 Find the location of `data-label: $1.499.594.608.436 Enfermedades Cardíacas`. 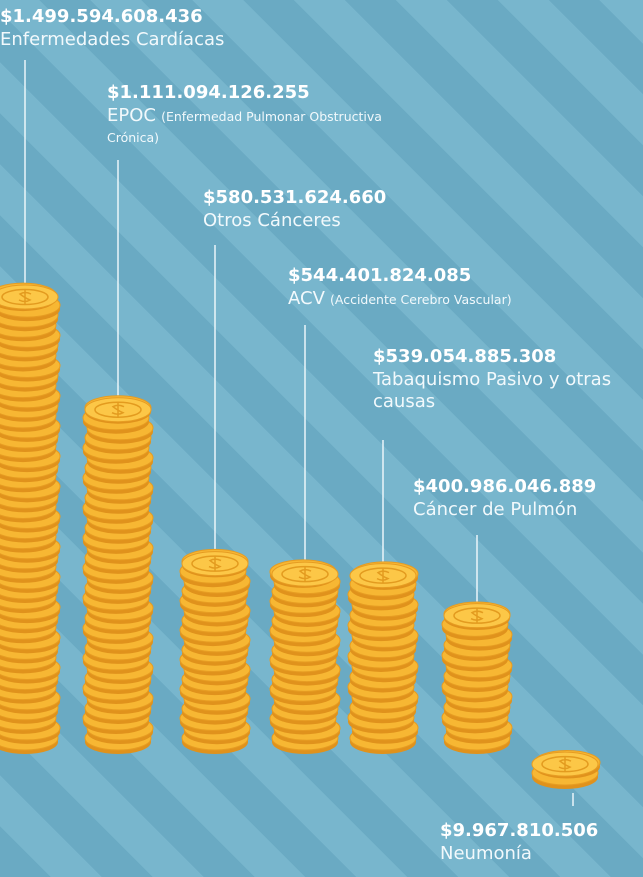

data-label: $1.499.594.608.436 Enfermedades Cardíacas is located at coordinates (160, 28).